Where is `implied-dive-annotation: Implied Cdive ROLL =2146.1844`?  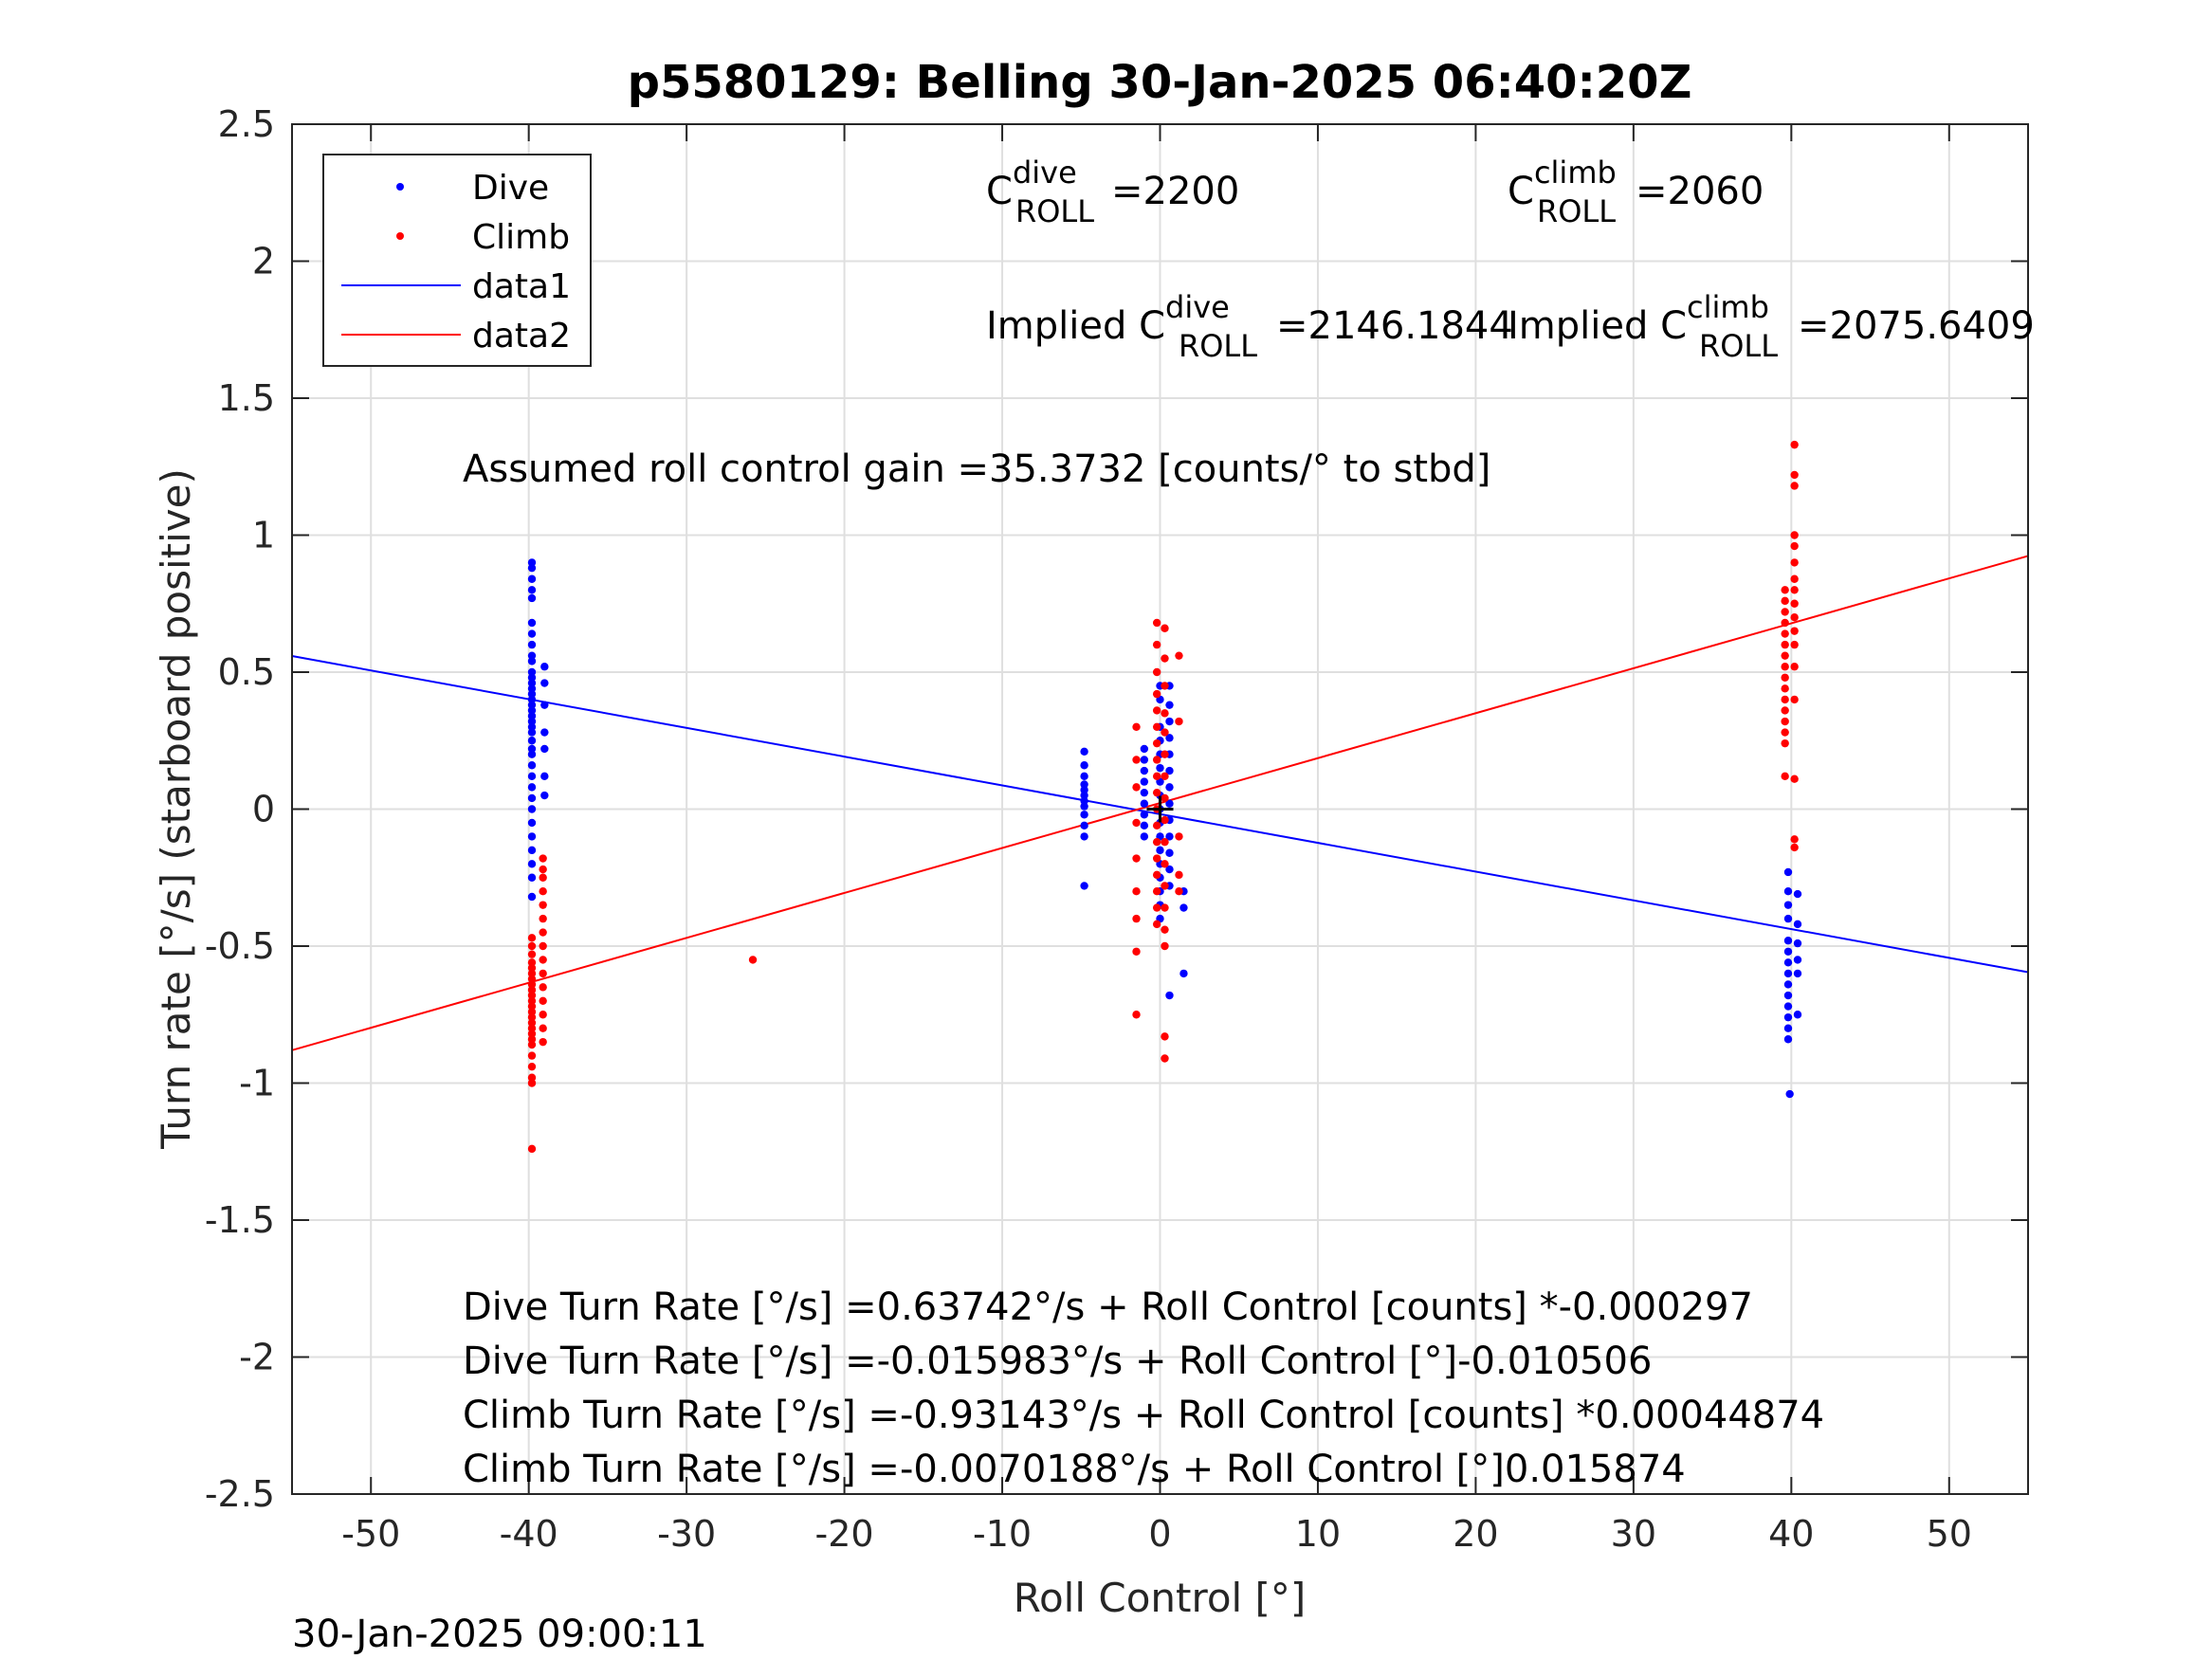 implied-dive-annotation: Implied Cdive ROLL =2146.1844 is located at coordinates (1249, 326).